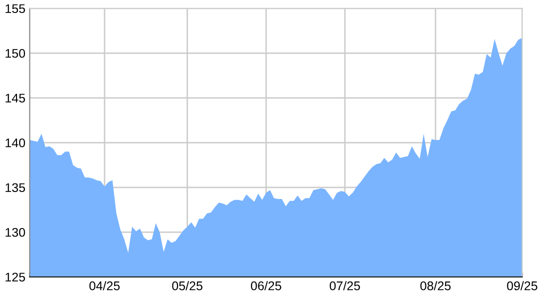 The width and height of the screenshot is (540, 300). What do you see at coordinates (187, 285) in the screenshot?
I see `x-tick-label: 05/25` at bounding box center [187, 285].